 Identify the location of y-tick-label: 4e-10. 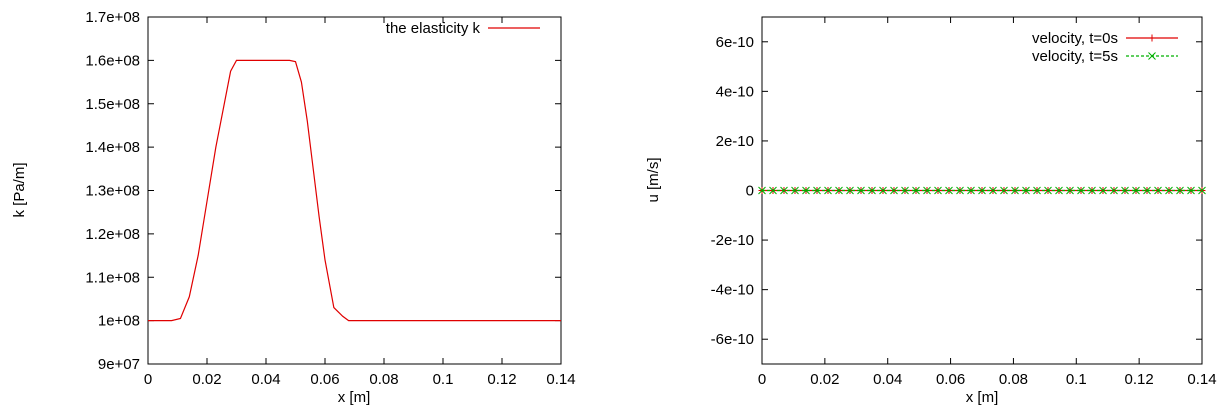
(735, 91).